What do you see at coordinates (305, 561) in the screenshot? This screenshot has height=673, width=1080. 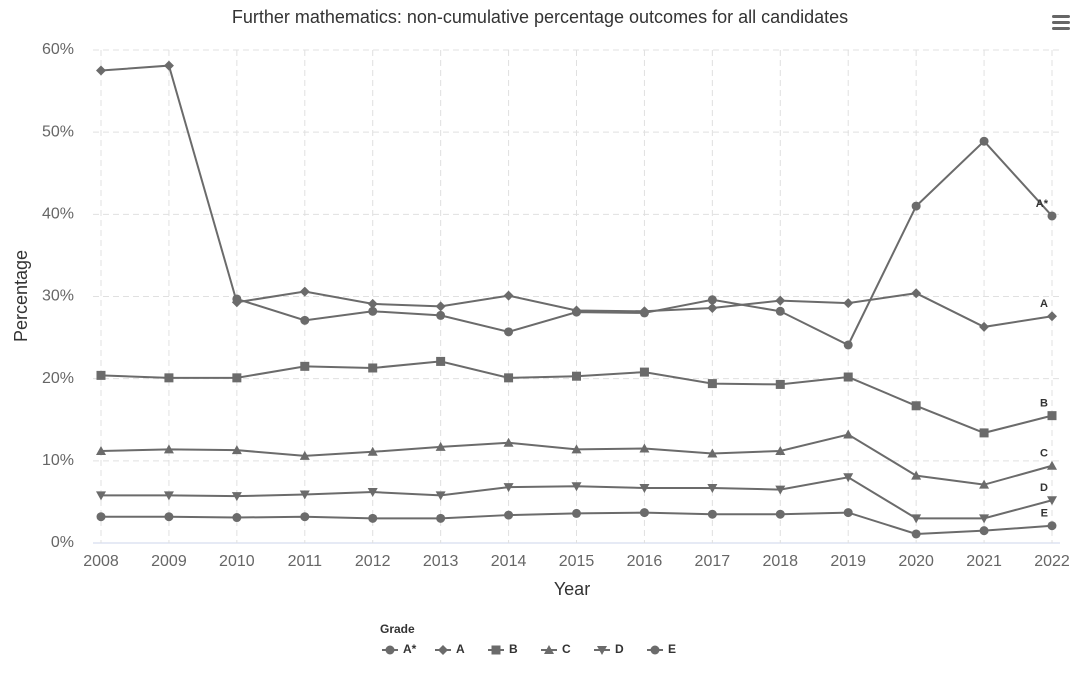 I see `x-tick-label: 2011` at bounding box center [305, 561].